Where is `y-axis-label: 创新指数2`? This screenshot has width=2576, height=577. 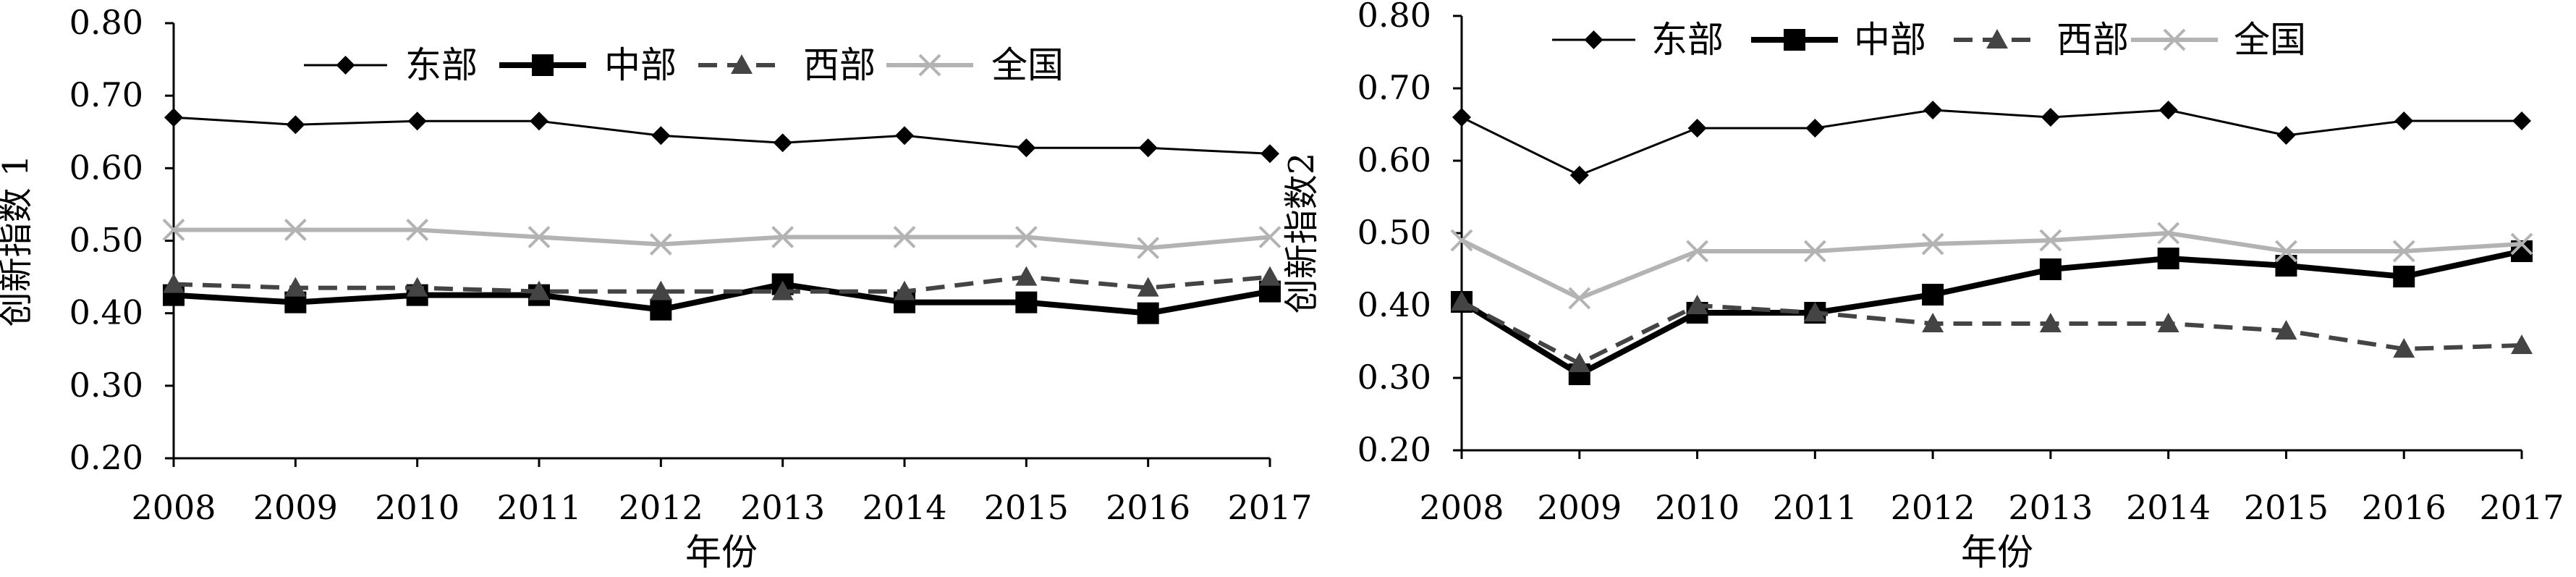 y-axis-label: 创新指数2 is located at coordinates (1301, 233).